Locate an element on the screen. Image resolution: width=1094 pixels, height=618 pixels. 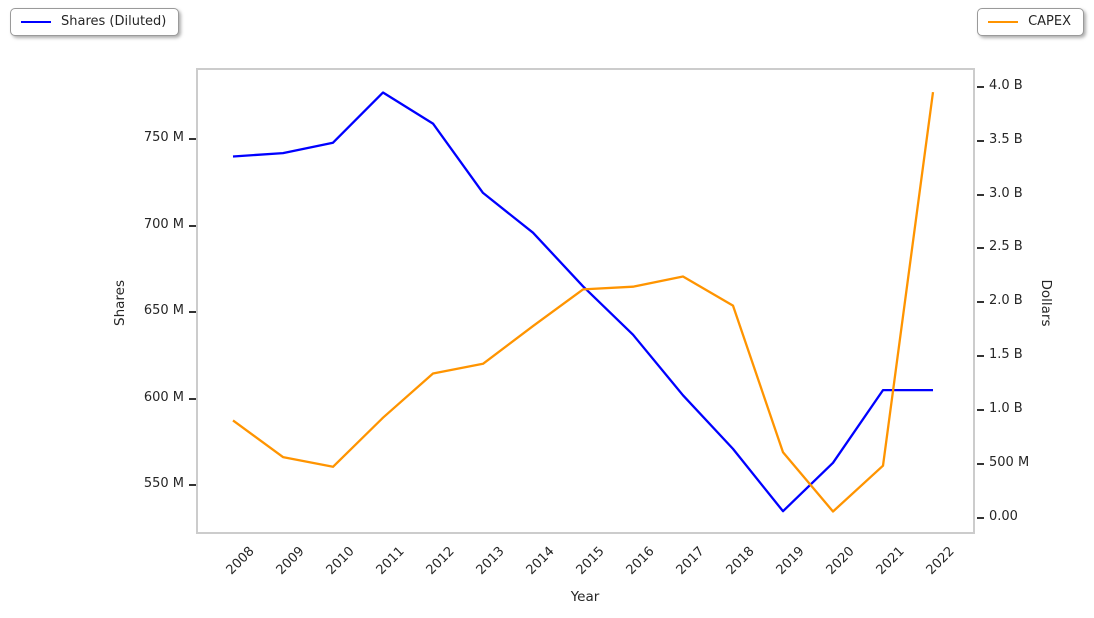
x-tick-label: 2021 is located at coordinates (890, 561).